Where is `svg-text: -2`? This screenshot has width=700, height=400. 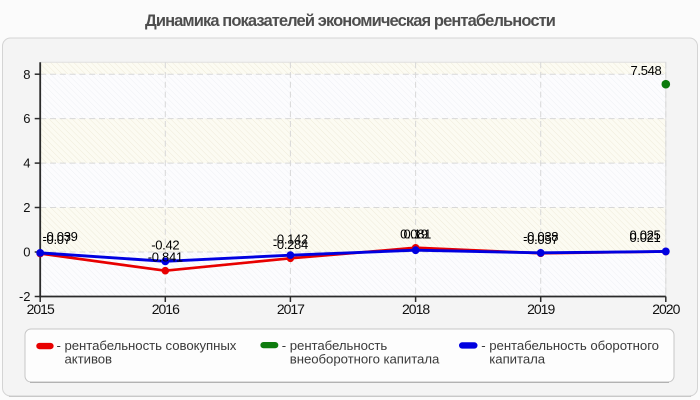 svg-text: -2 is located at coordinates (25, 296).